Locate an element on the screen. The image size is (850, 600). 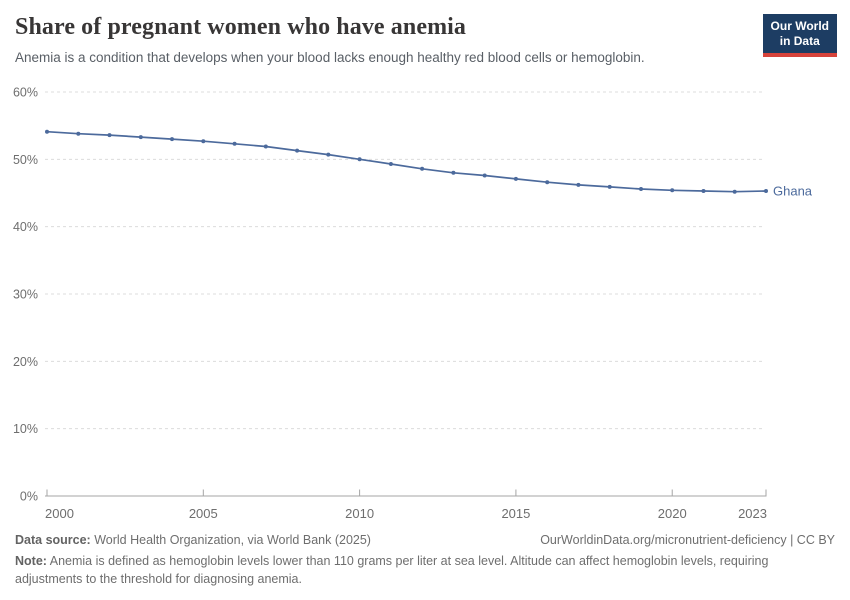
x-axis-tick-label: 2000 is located at coordinates (59, 513).